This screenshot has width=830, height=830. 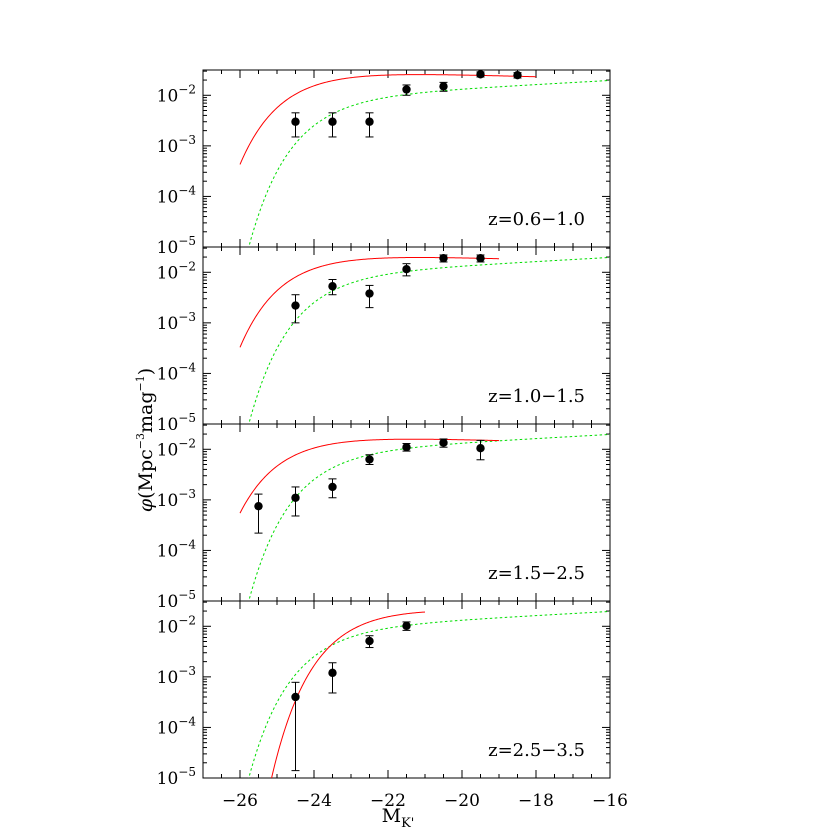 I want to click on x-tick-label: −26, so click(x=240, y=801).